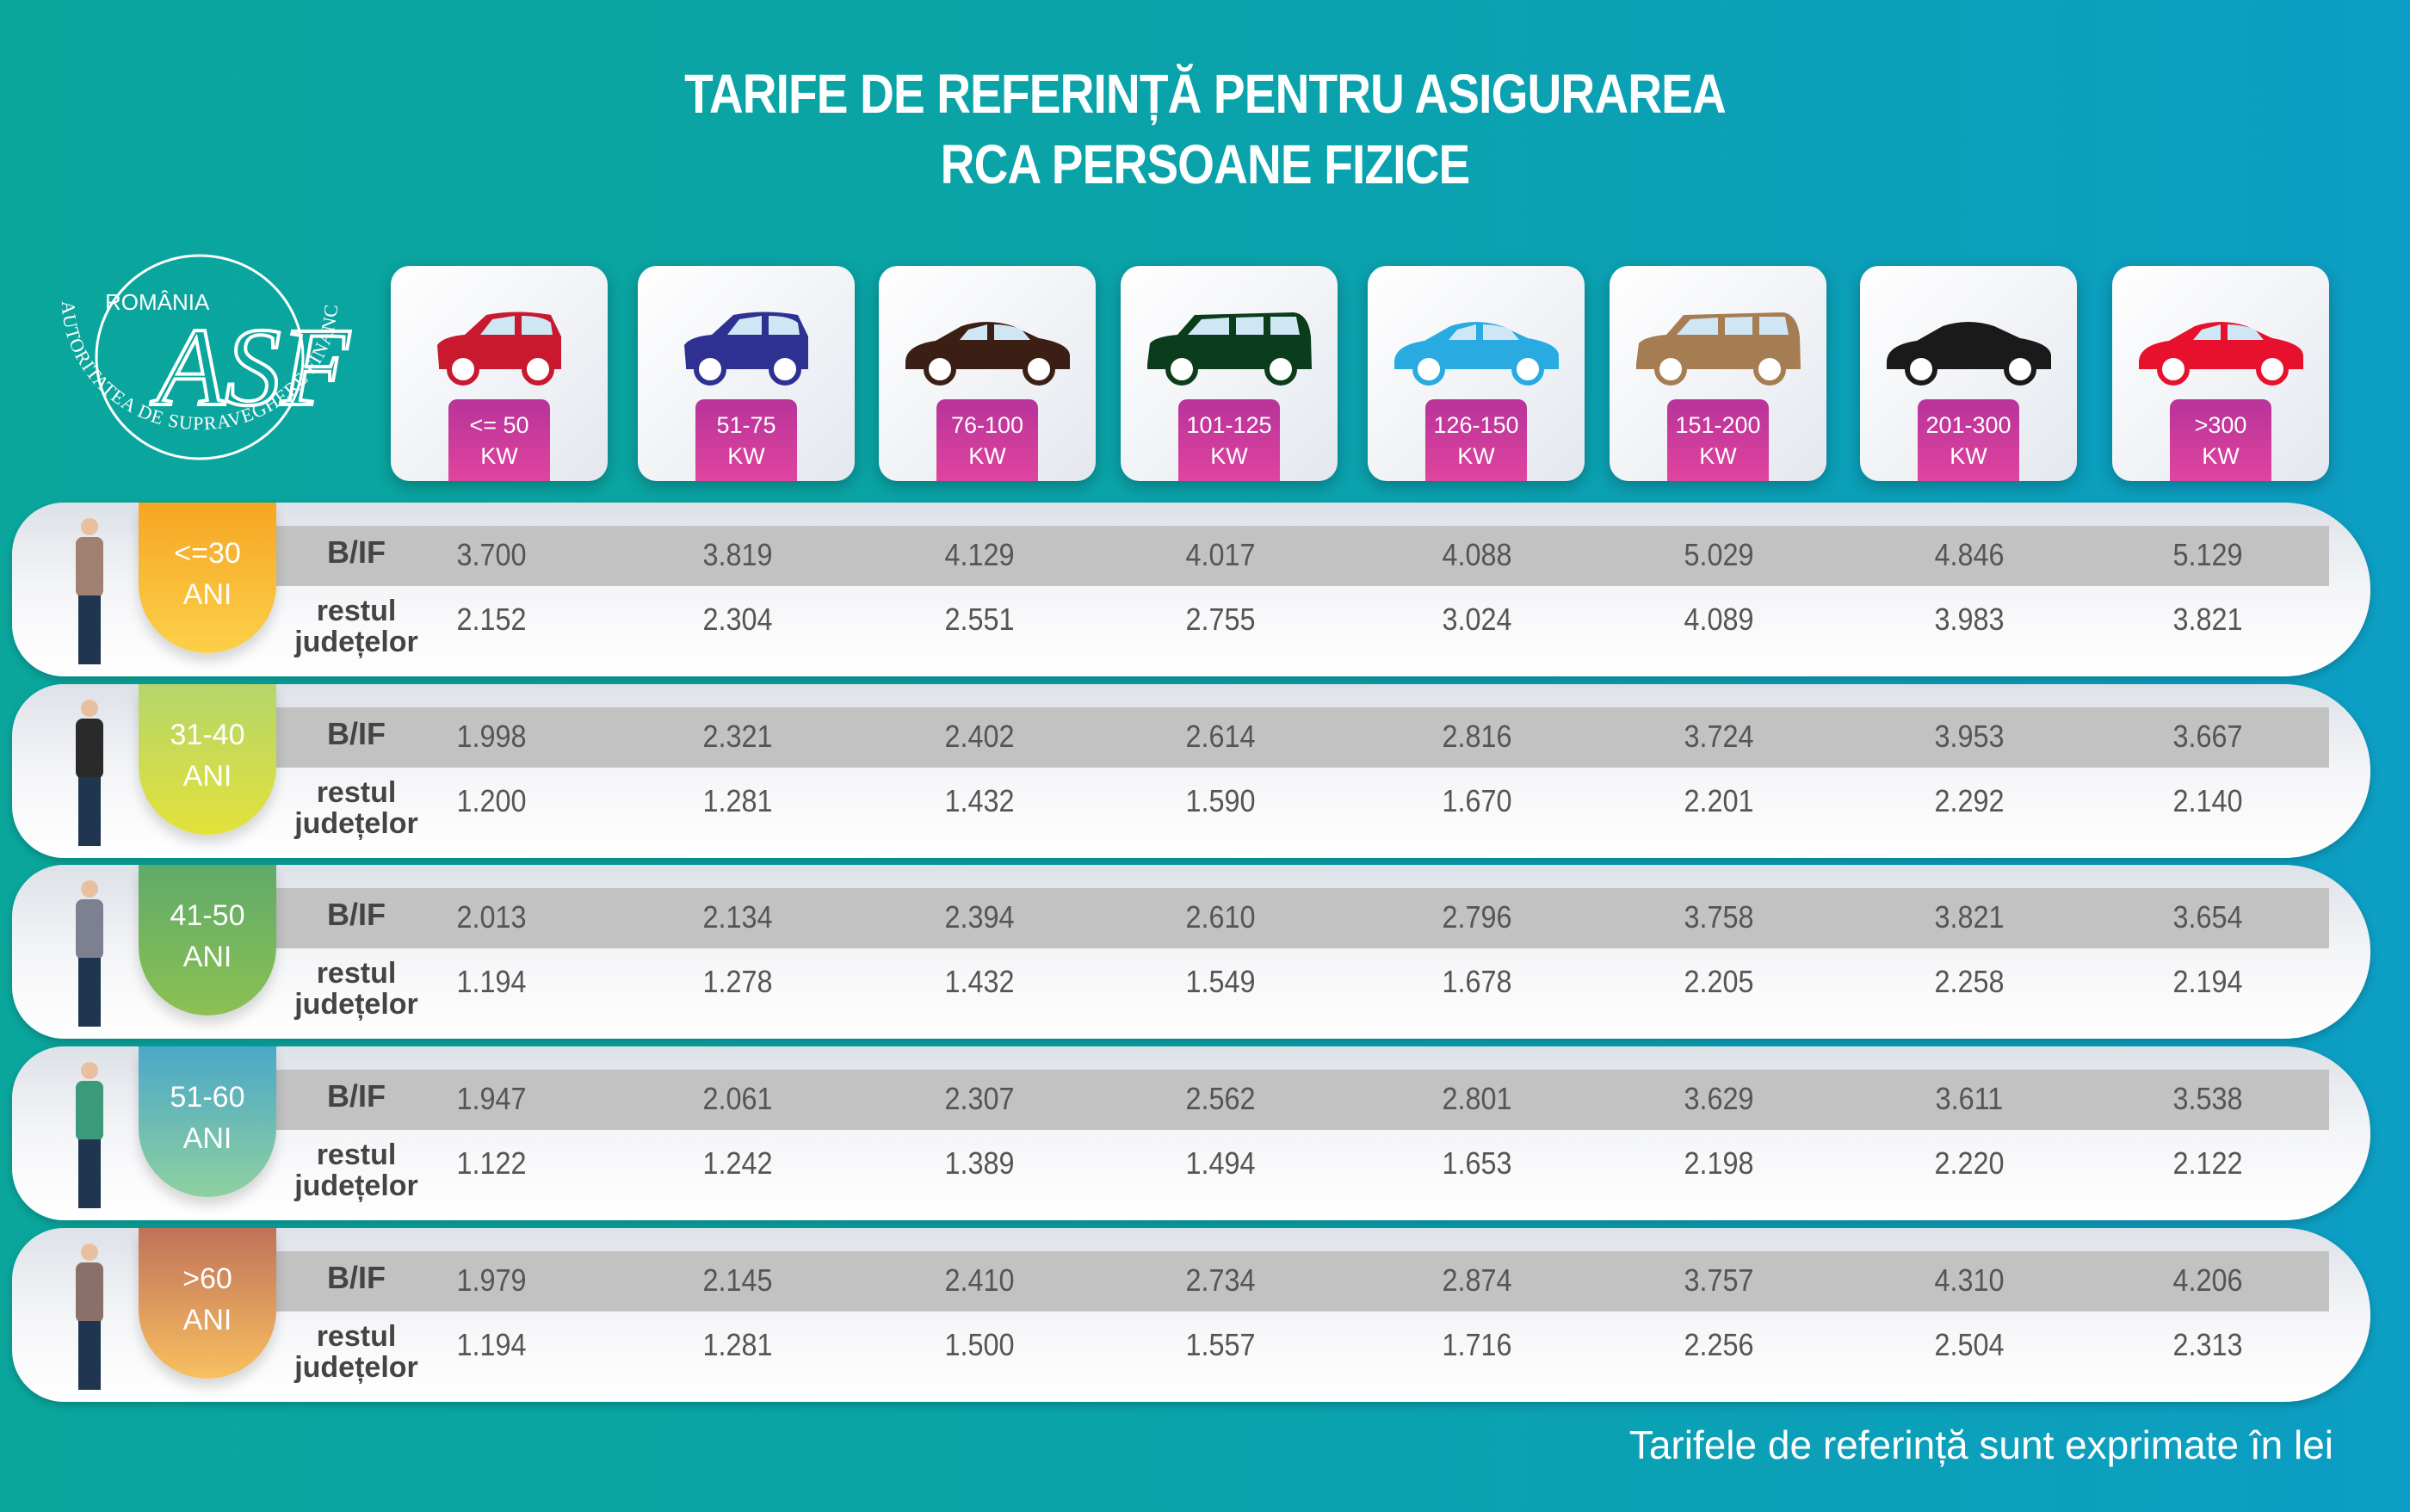 The image size is (2410, 1512). What do you see at coordinates (1969, 440) in the screenshot?
I see `power-class-badge: 201-300 KW` at bounding box center [1969, 440].